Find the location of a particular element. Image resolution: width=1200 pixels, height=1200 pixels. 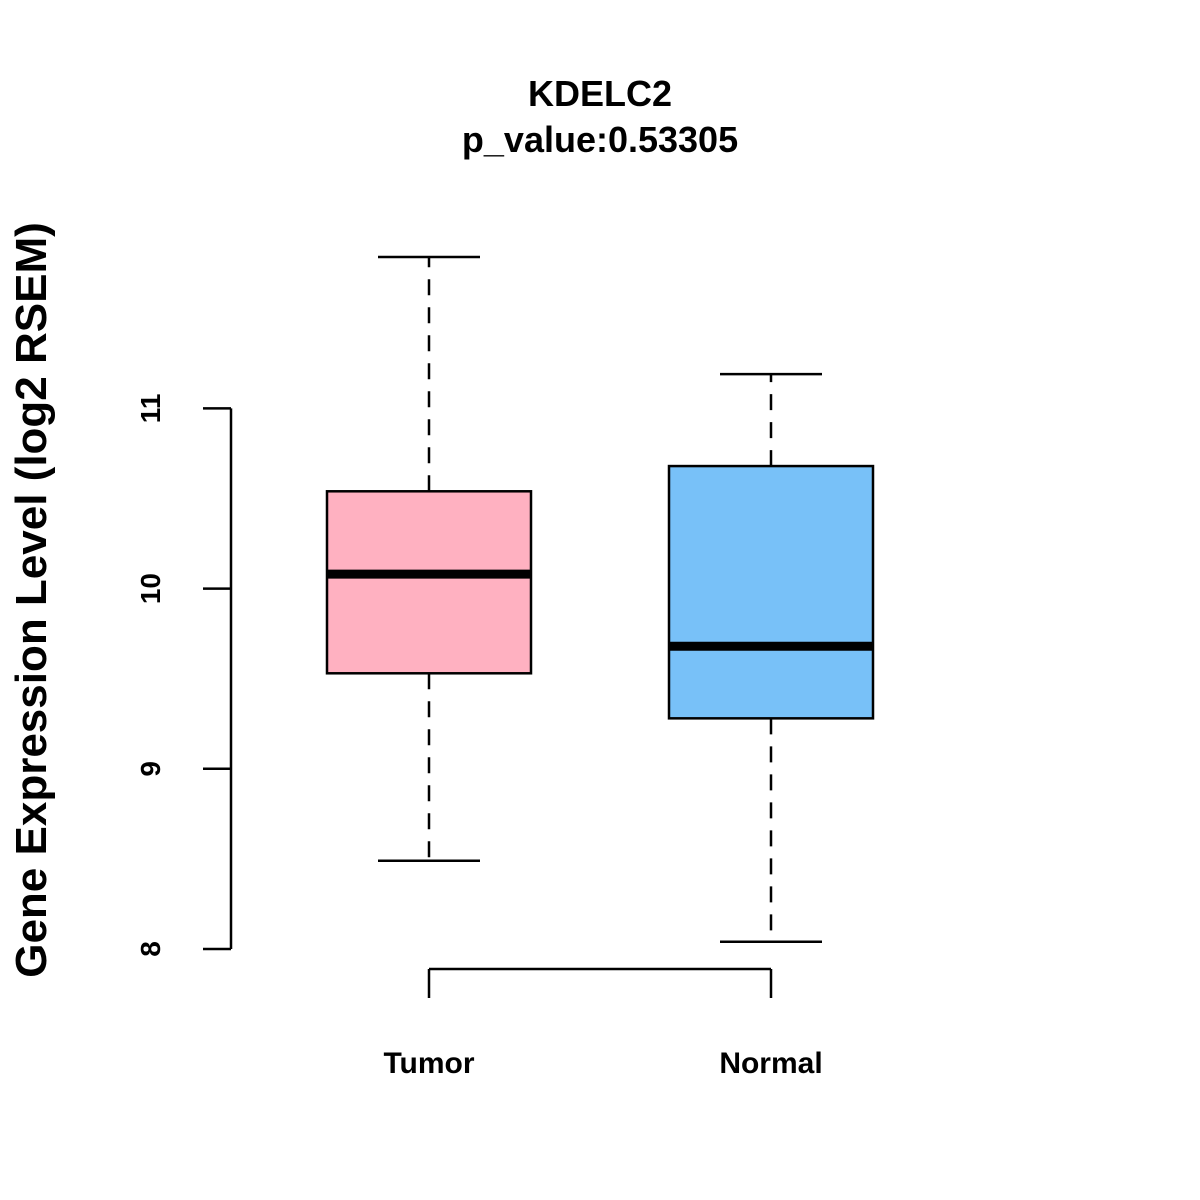

y-tick-label: 10 is located at coordinates (150, 588).